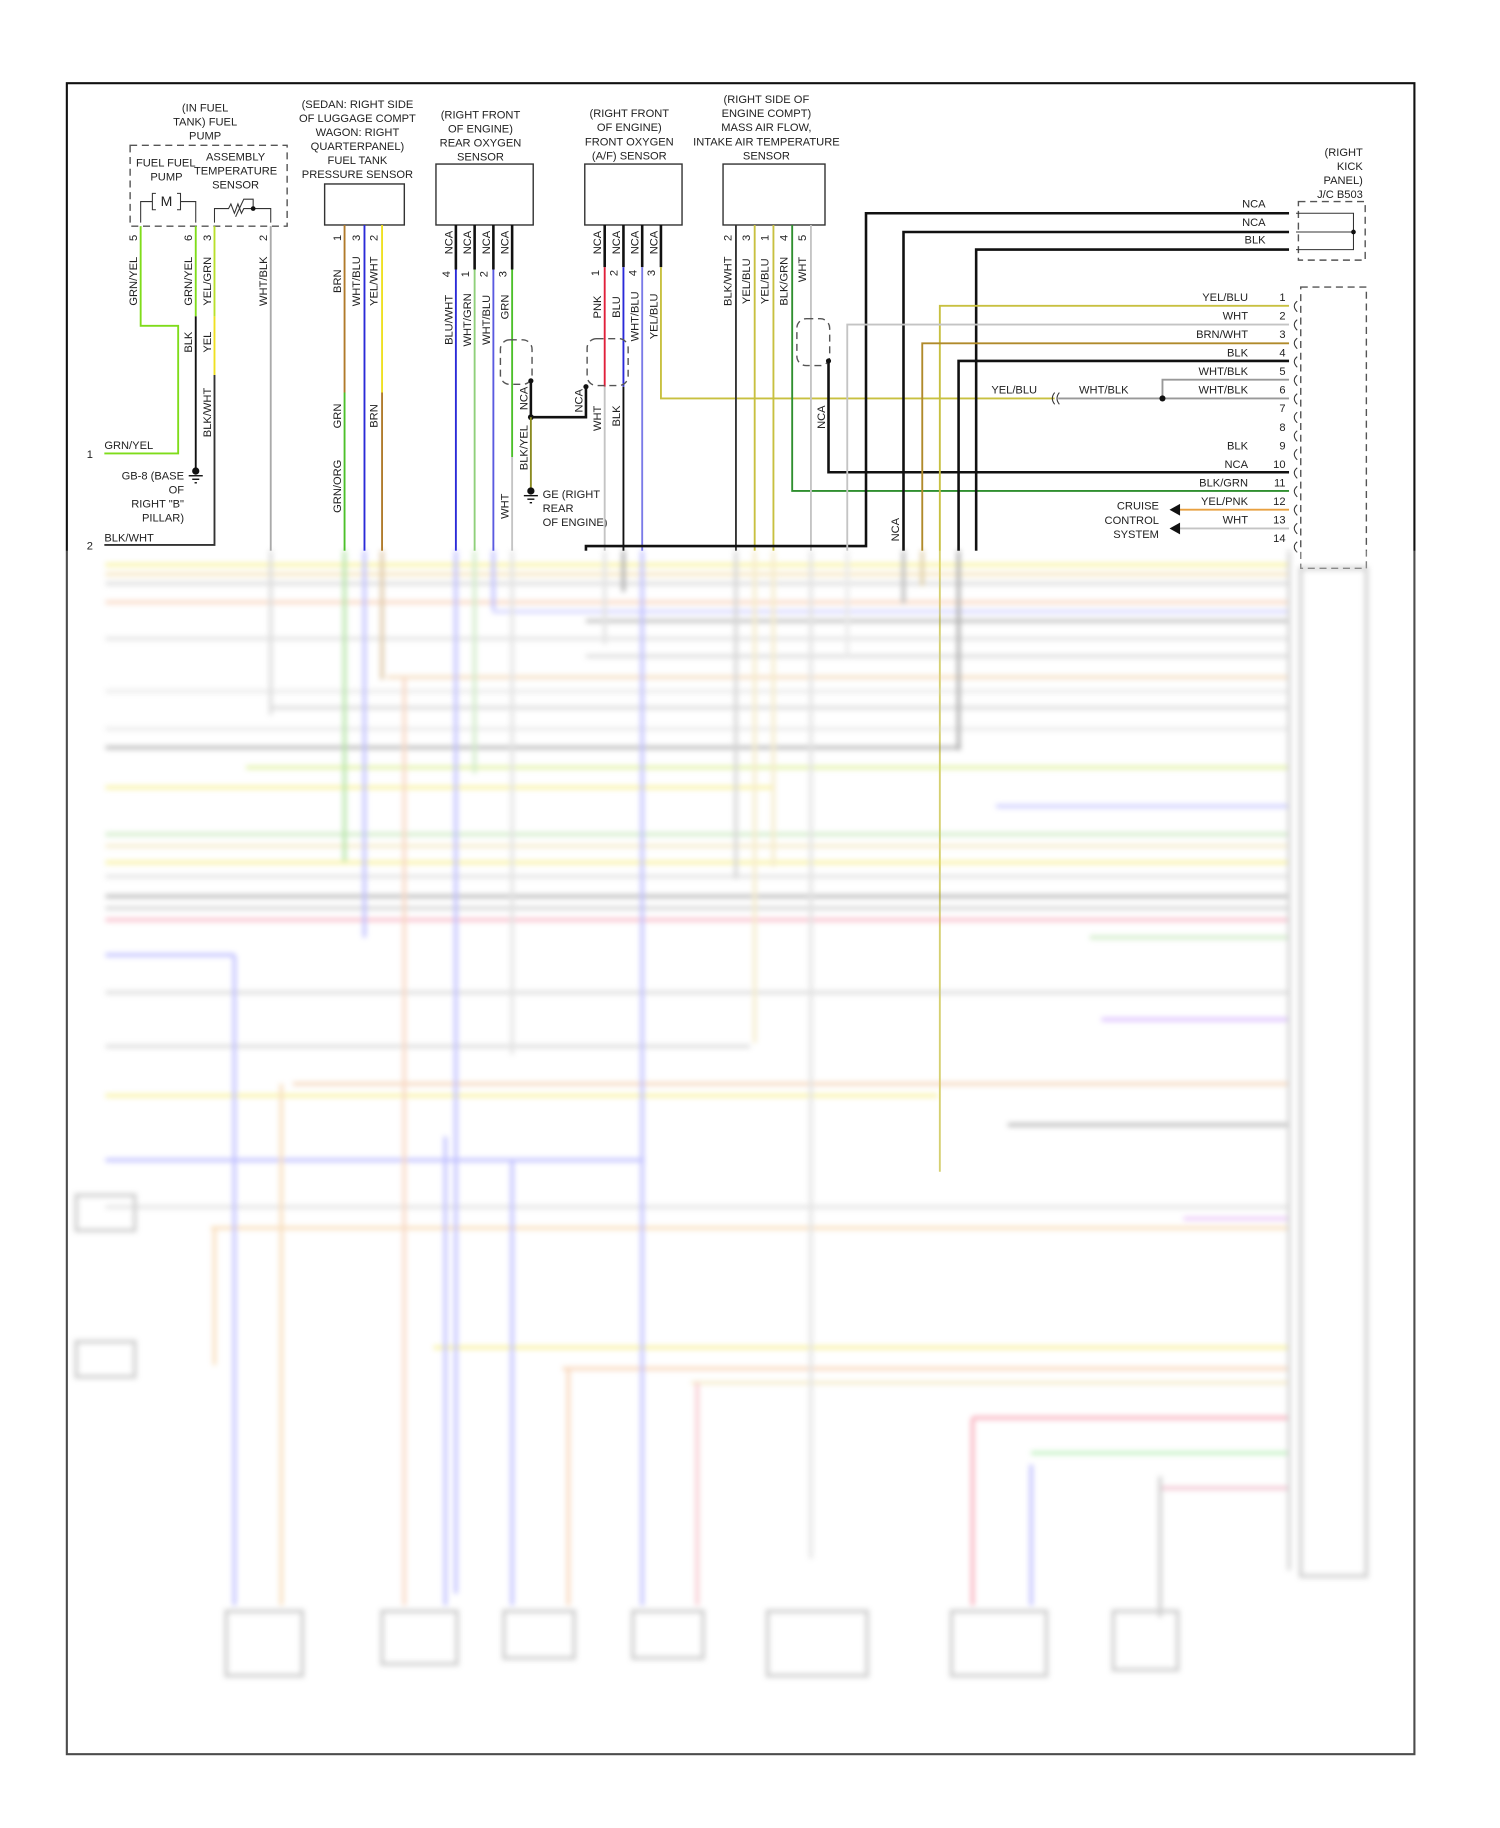 This screenshot has width=1500, height=1828. Describe the element at coordinates (1279, 465) in the screenshot. I see `connector-pin-number: 10` at that location.